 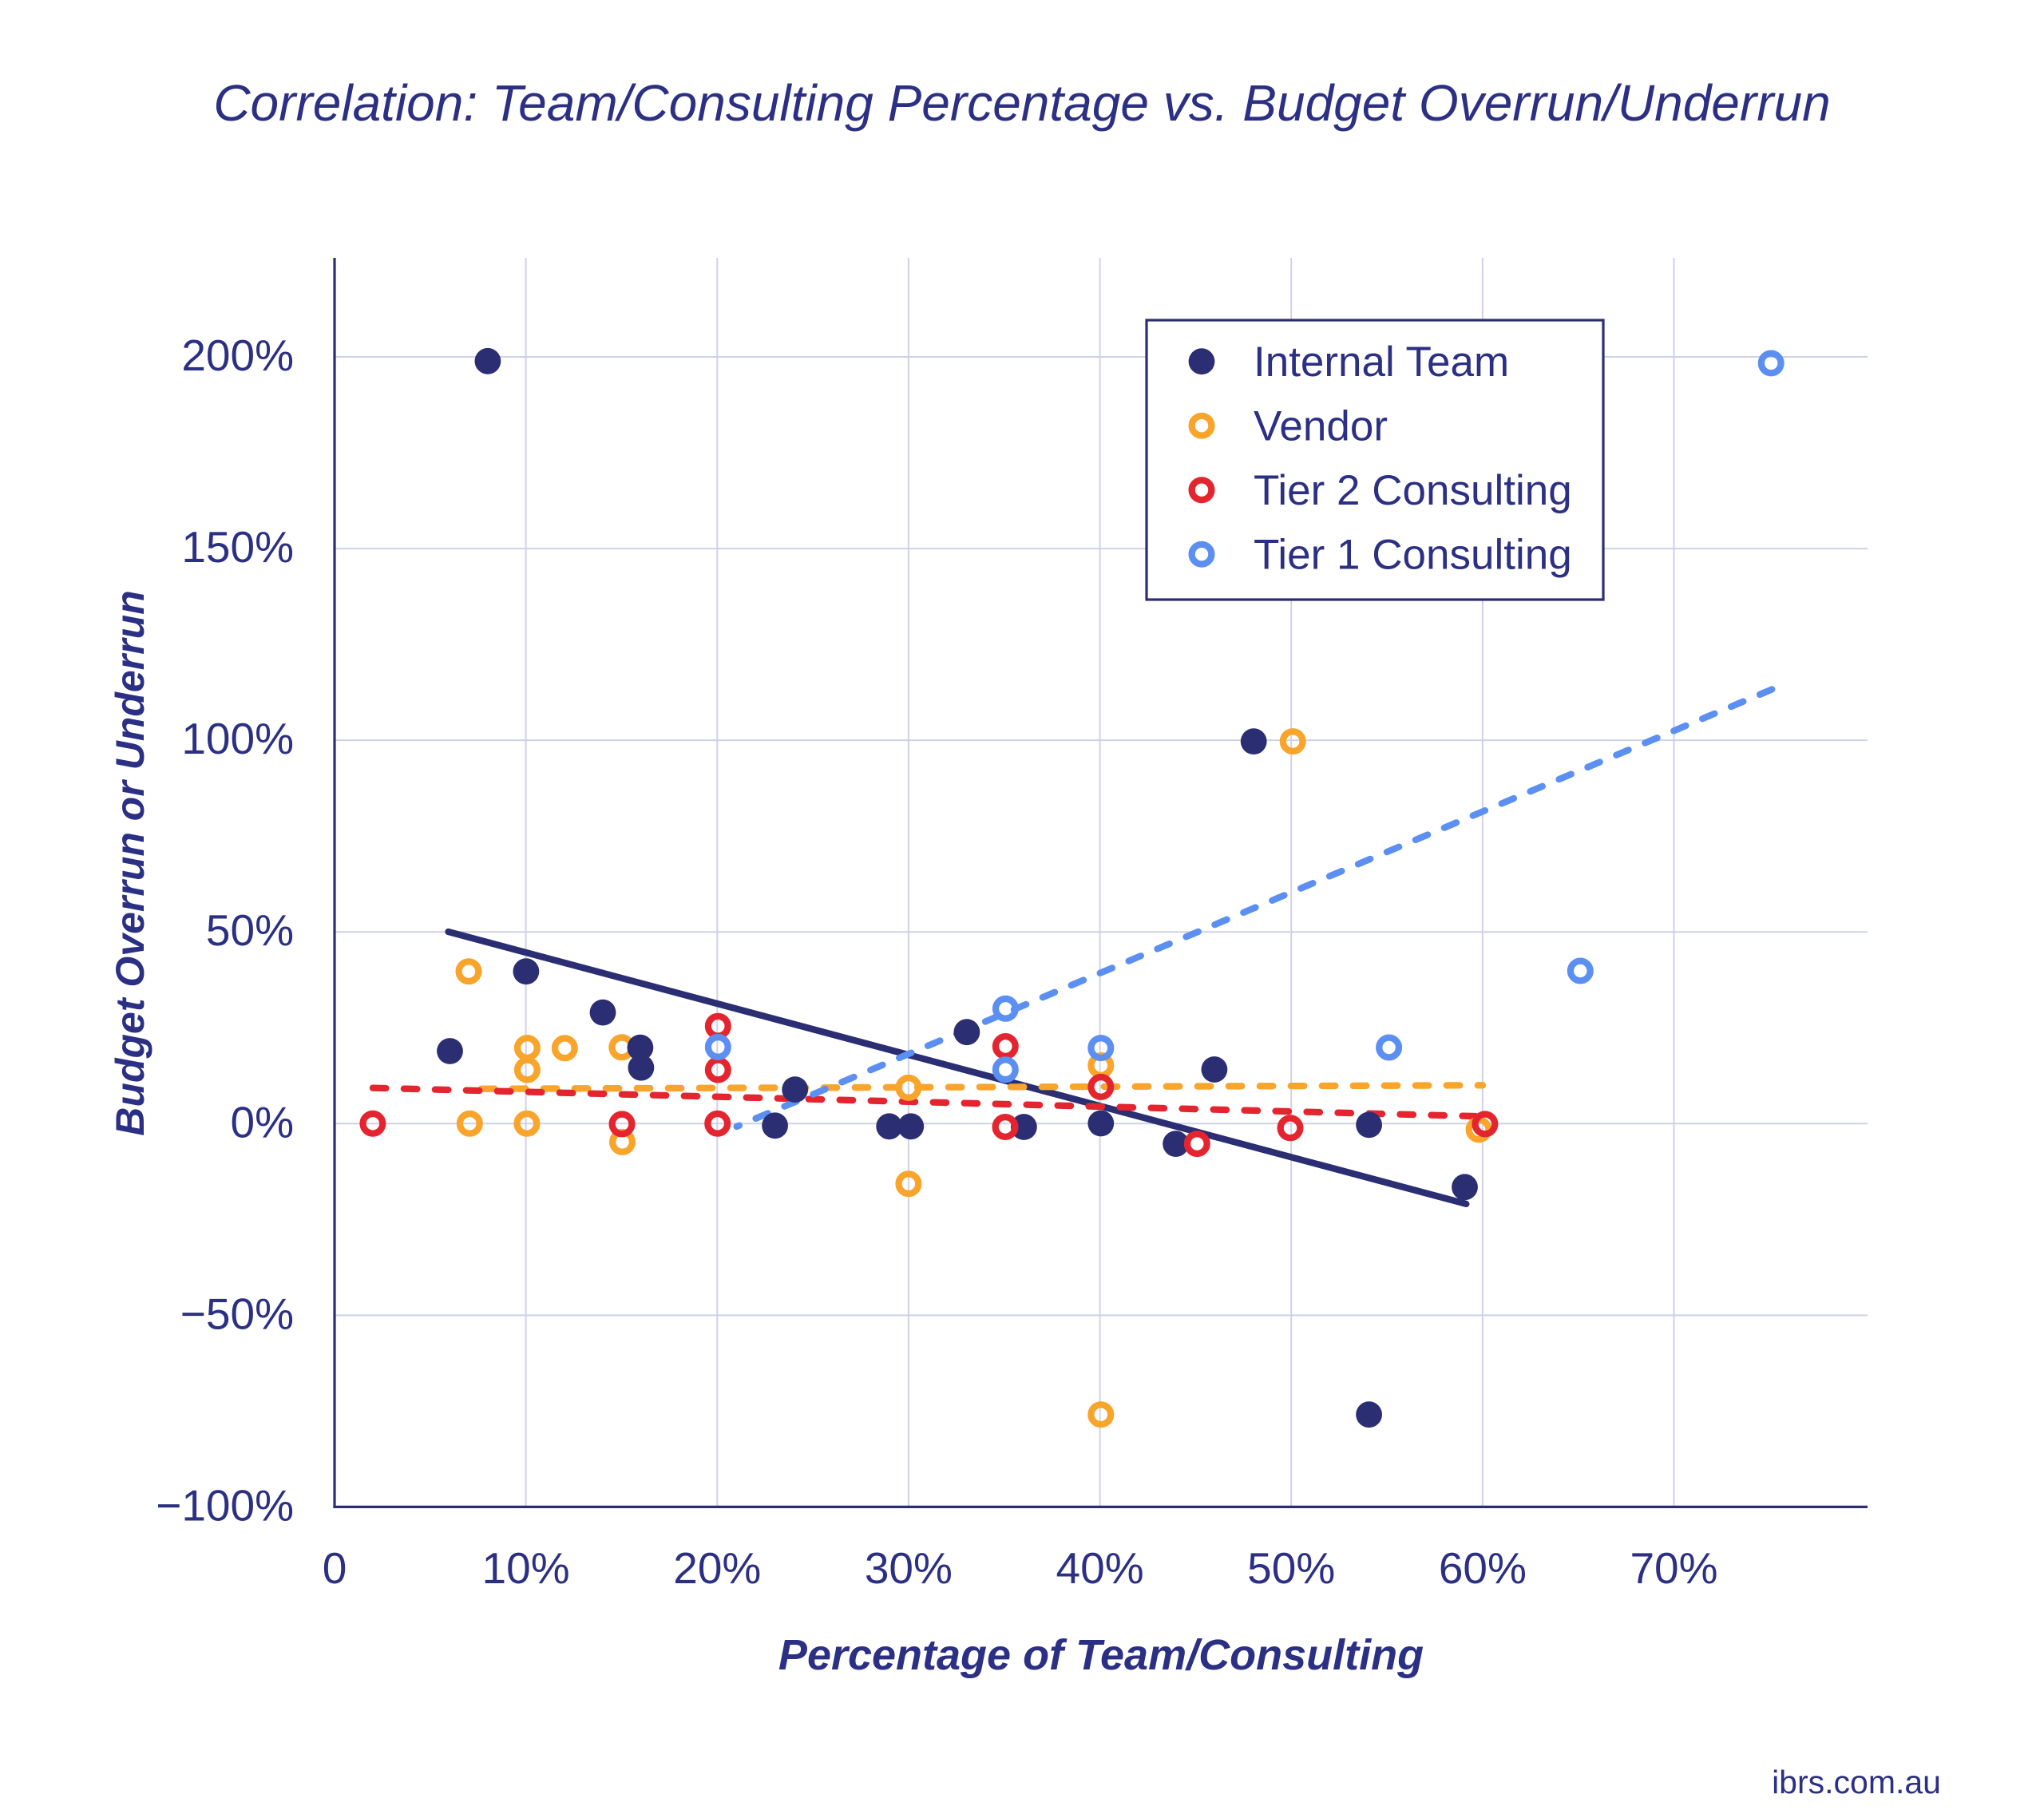 What do you see at coordinates (237, 547) in the screenshot?
I see `svg-text: 150%` at bounding box center [237, 547].